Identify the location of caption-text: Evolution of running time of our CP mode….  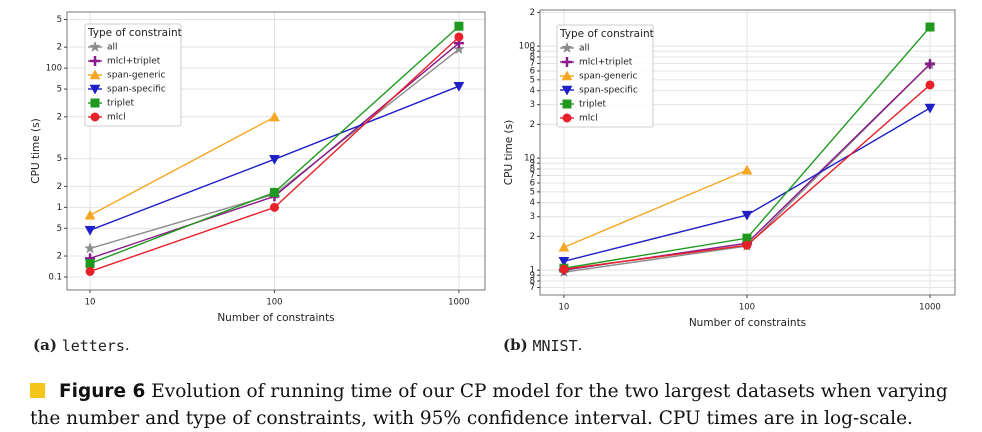
(489, 405).